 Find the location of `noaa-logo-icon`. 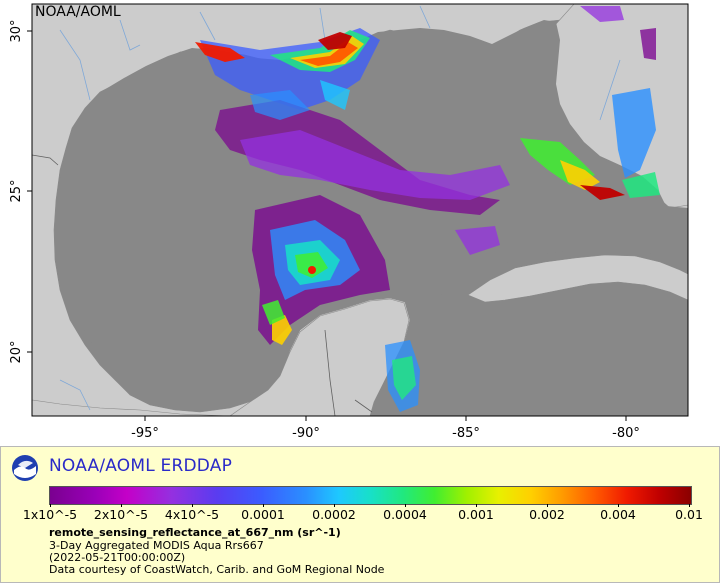

noaa-logo-icon is located at coordinates (25, 468).